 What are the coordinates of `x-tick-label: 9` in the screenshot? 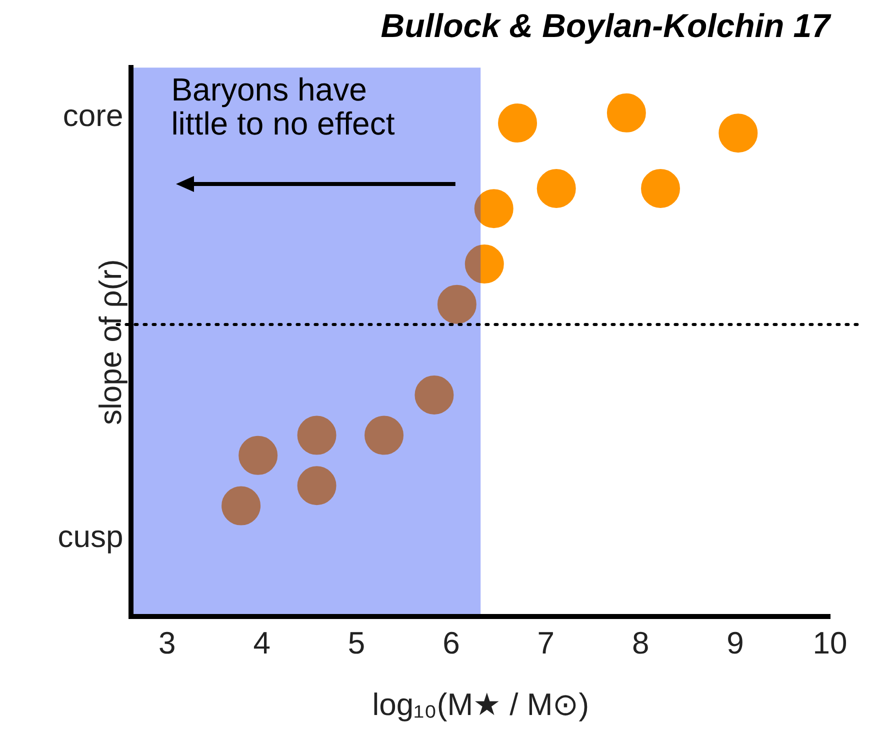 It's located at (735, 643).